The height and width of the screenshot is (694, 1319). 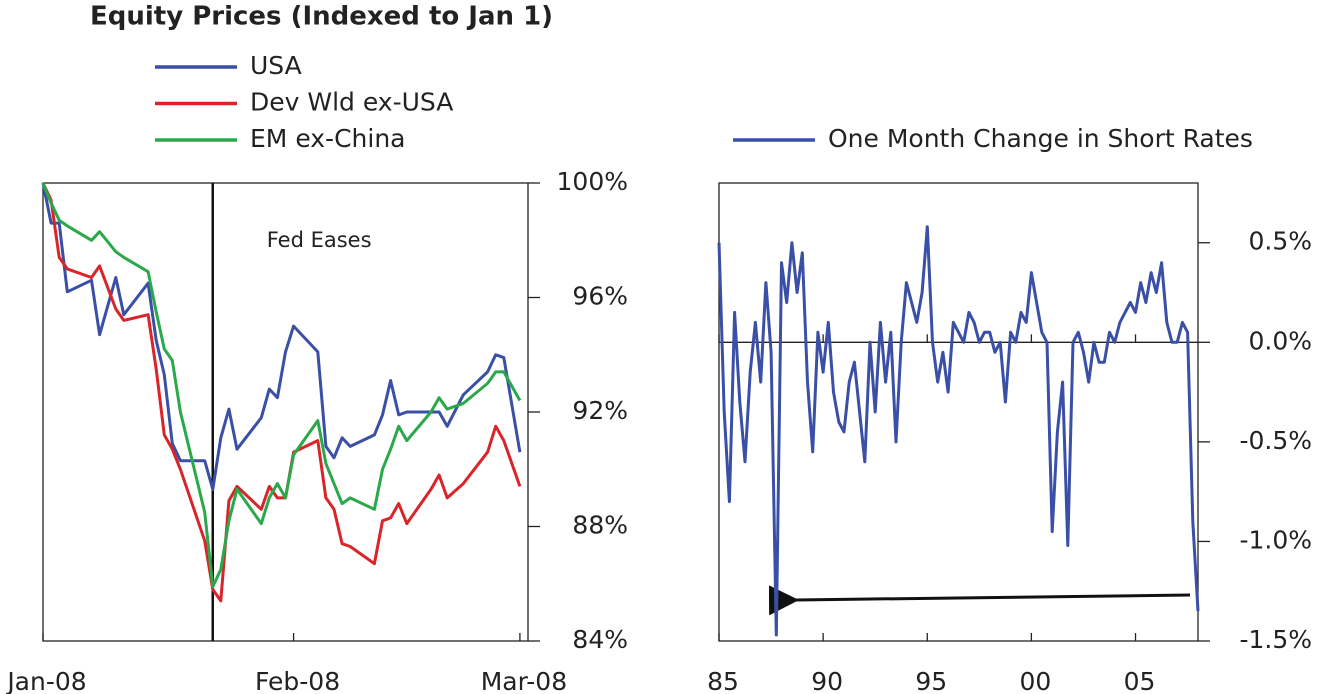 I want to click on annotation: Fed Eases, so click(x=319, y=240).